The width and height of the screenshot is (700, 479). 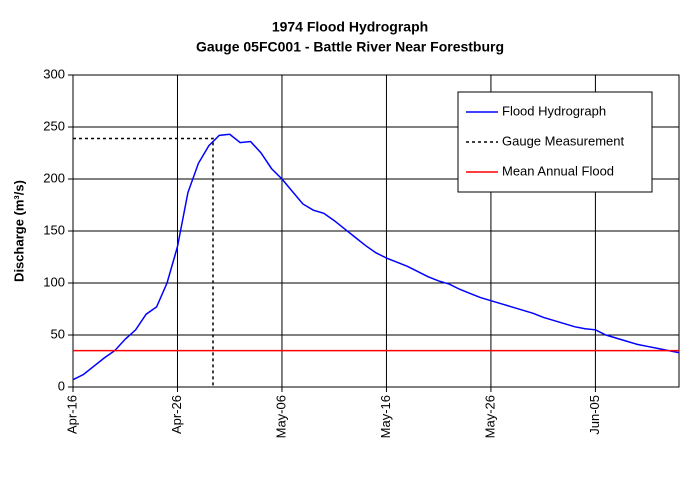 What do you see at coordinates (54, 281) in the screenshot?
I see `y-tick-label: 100` at bounding box center [54, 281].